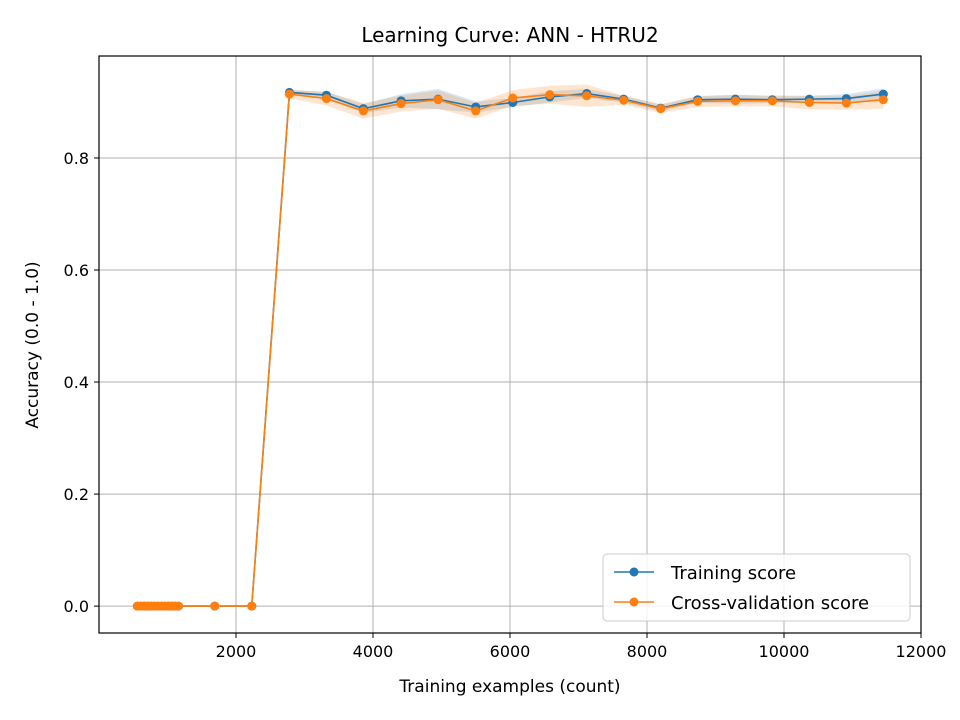 The image size is (960, 720). I want to click on x-tick-label: 4000, so click(373, 651).